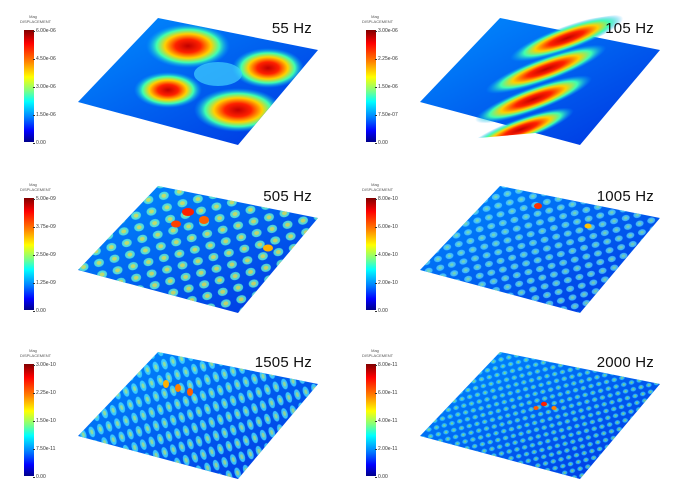  Describe the element at coordinates (540, 83) in the screenshot. I see `displacement-plate-105hz` at that location.